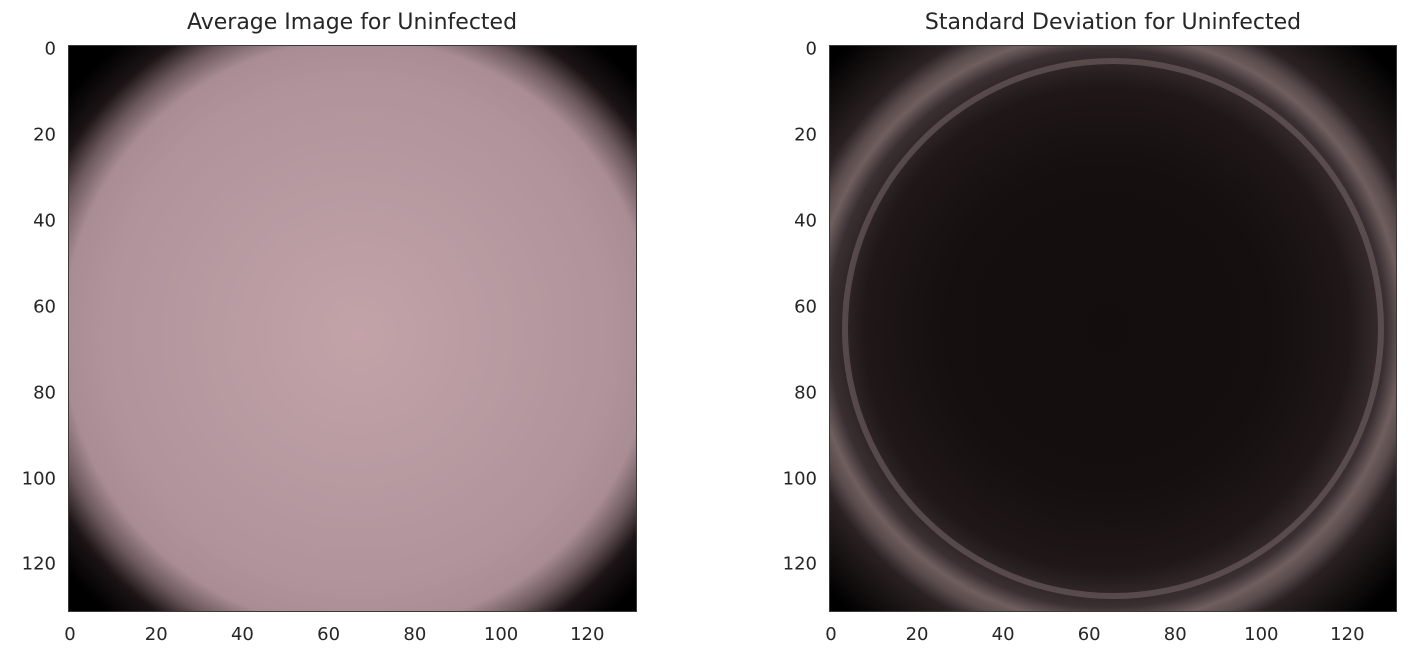 The height and width of the screenshot is (662, 1411). What do you see at coordinates (1113, 22) in the screenshot?
I see `chart-title: Standard Deviation for Uninfected` at bounding box center [1113, 22].